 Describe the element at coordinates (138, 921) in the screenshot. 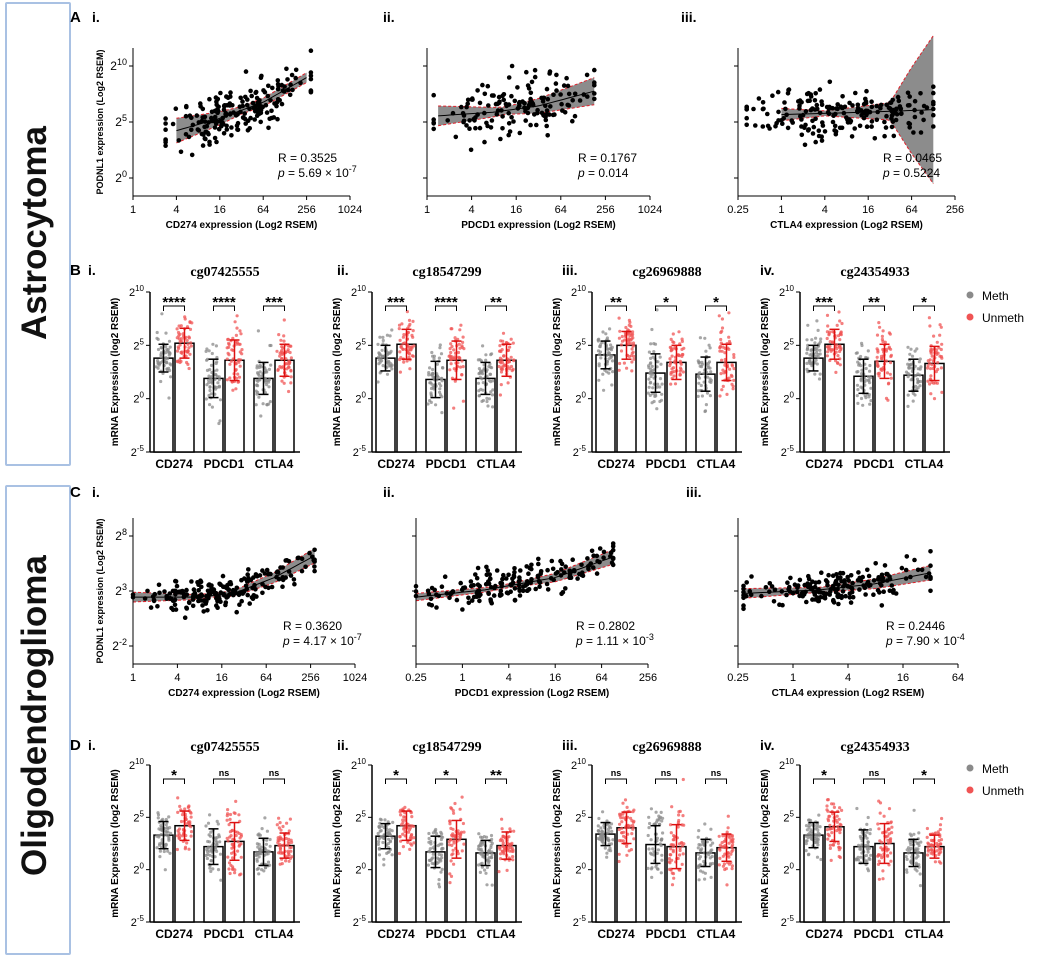

I see `y-tick-label: 2-5` at that location.